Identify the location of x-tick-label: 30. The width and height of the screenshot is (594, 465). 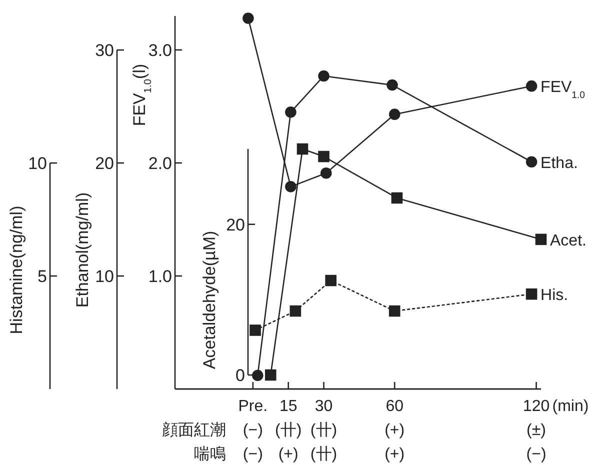
(323, 406).